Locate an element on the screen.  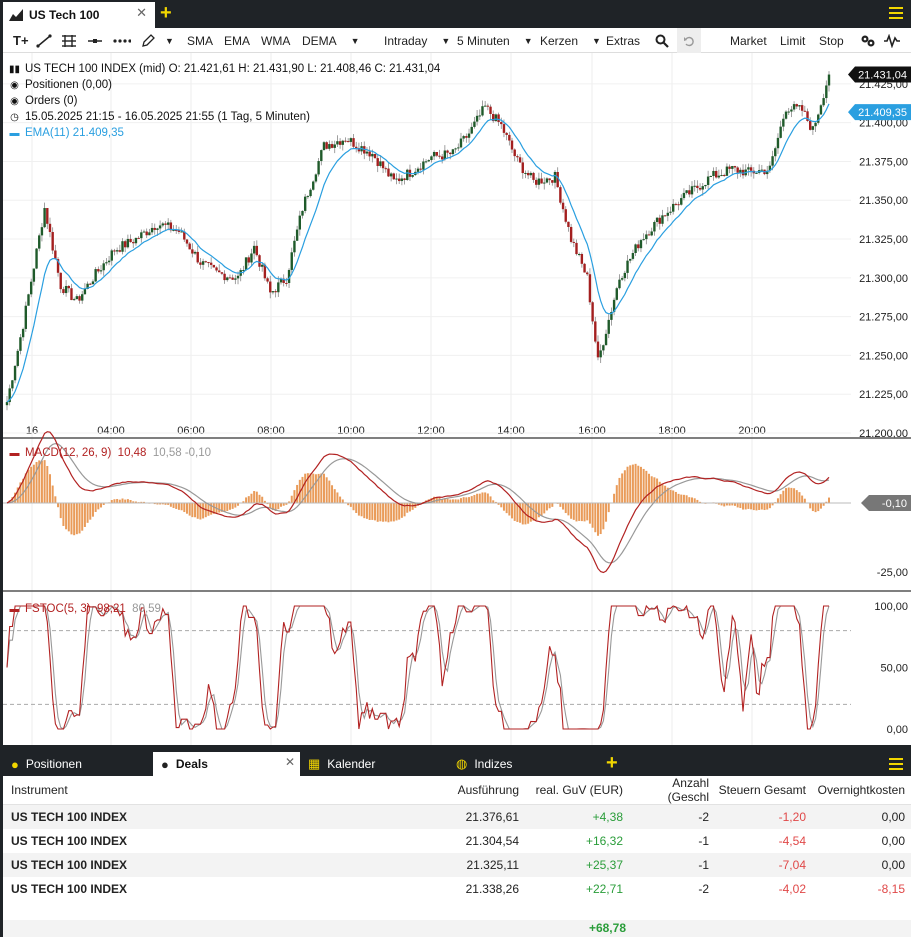
zoom-button is located at coordinates (662, 40).